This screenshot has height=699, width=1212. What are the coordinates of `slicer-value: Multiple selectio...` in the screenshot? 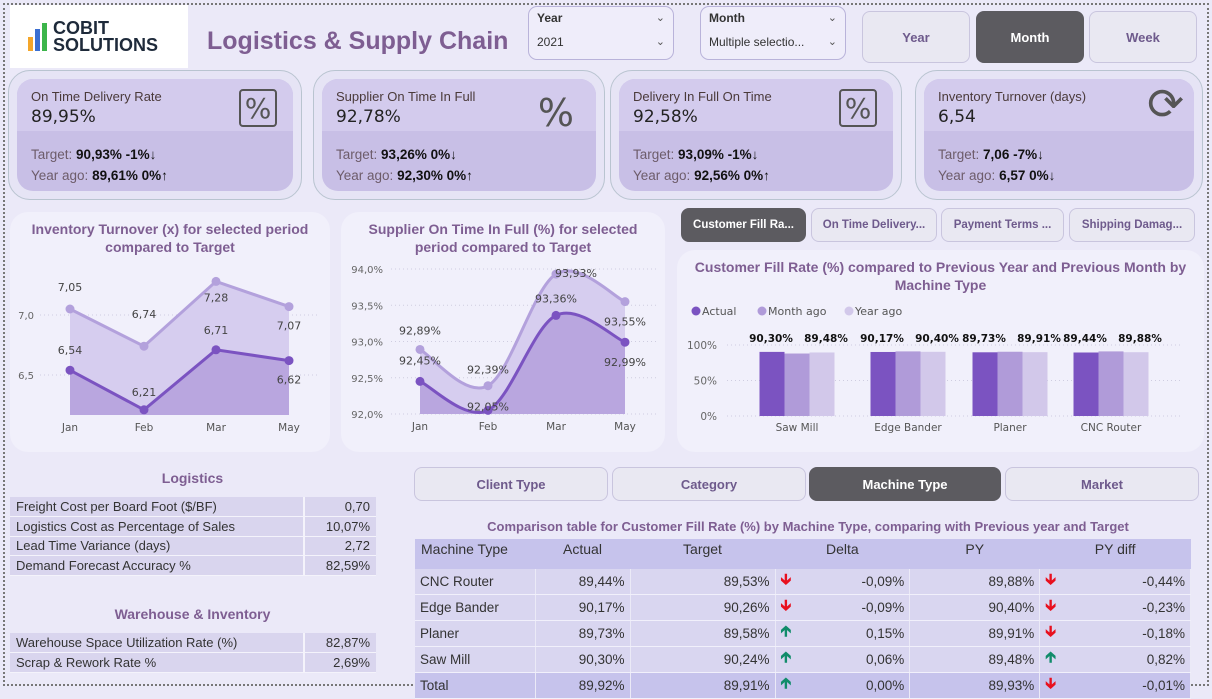 It's located at (757, 42).